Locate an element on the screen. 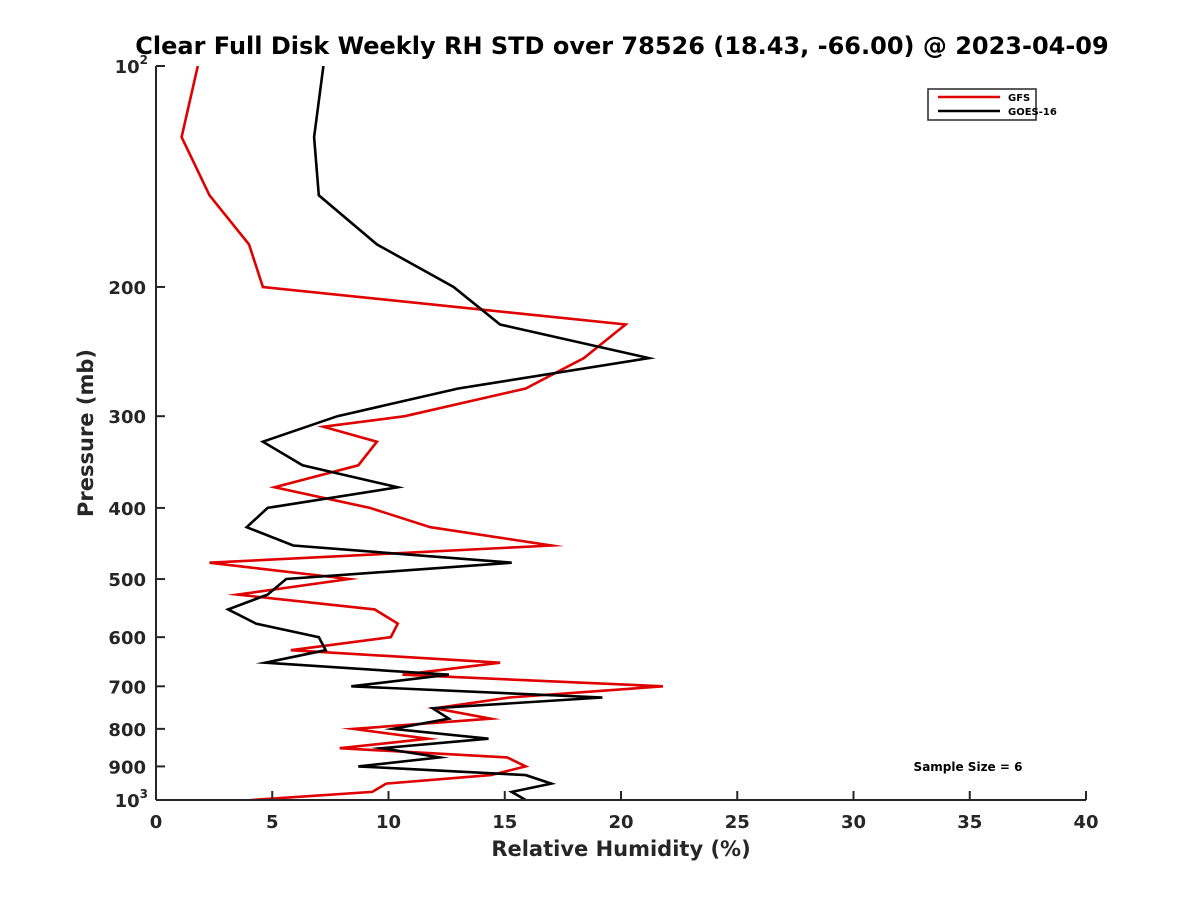 The height and width of the screenshot is (900, 1200). x-tick-label: 15 is located at coordinates (504, 822).